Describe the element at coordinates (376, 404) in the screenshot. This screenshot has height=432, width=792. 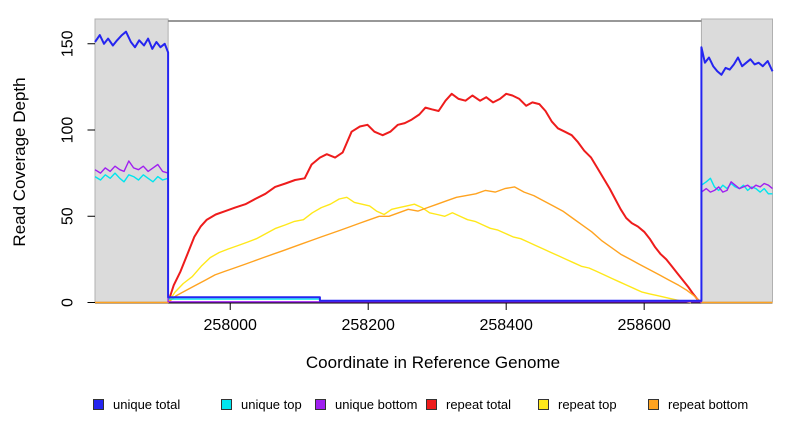
I see `legend-label: unique bottom` at that location.